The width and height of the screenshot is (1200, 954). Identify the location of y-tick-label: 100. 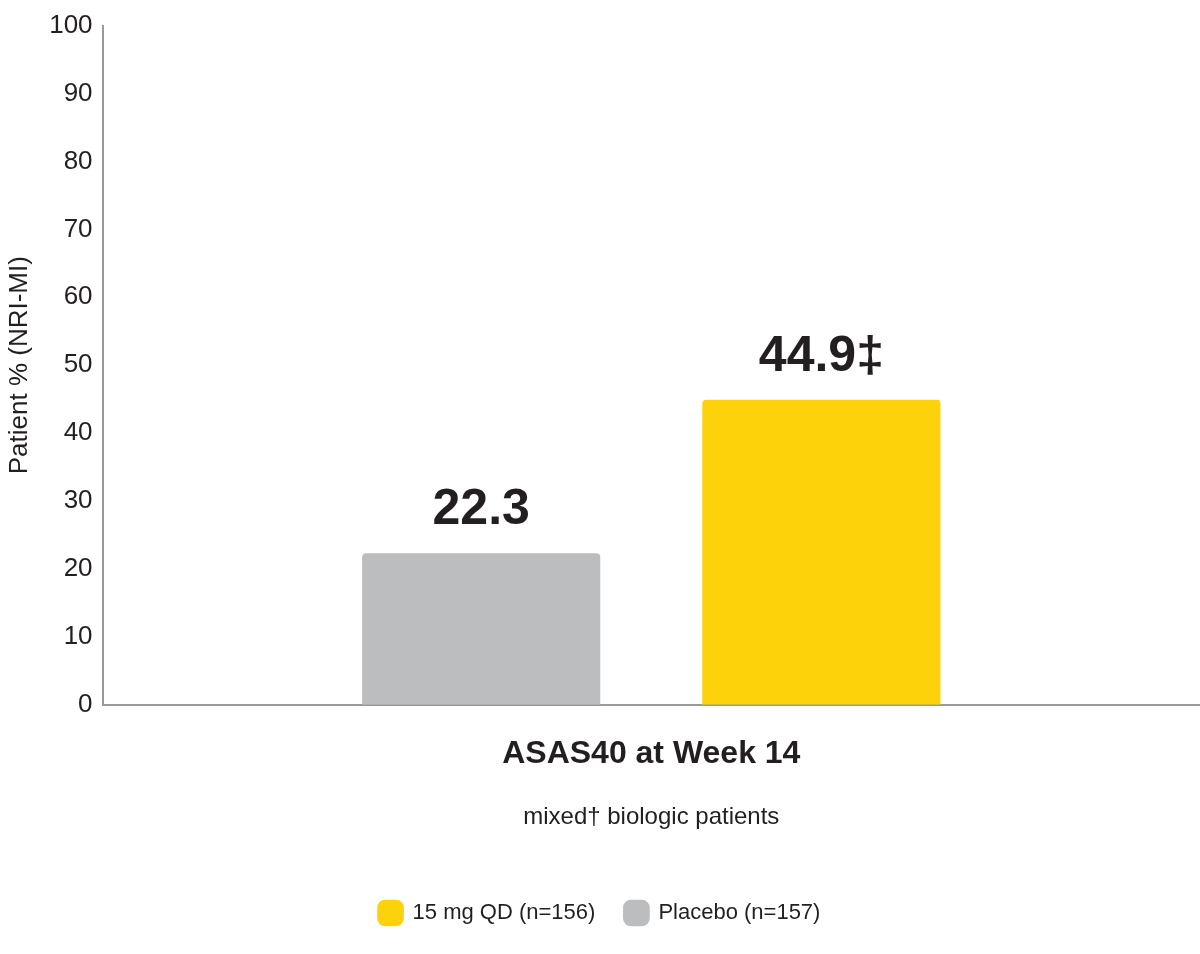
(71, 23).